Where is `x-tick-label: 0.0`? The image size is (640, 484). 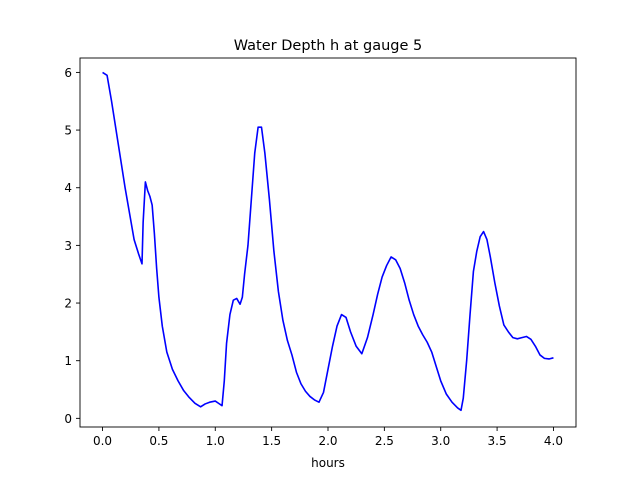 x-tick-label: 0.0 is located at coordinates (102, 441).